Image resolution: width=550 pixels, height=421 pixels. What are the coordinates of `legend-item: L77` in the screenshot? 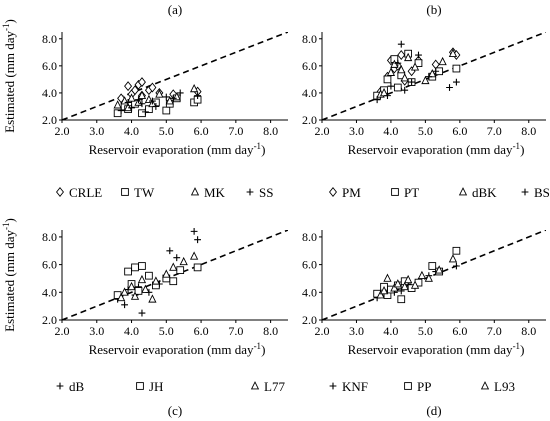 It's located at (267, 386).